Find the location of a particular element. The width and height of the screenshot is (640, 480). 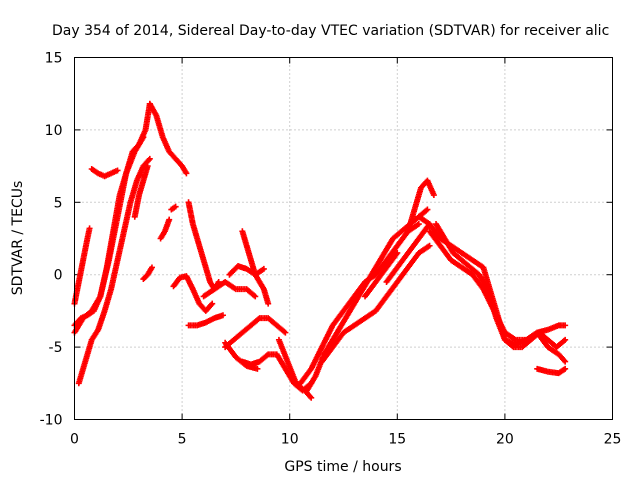

x-tick-label: 25 is located at coordinates (613, 440).